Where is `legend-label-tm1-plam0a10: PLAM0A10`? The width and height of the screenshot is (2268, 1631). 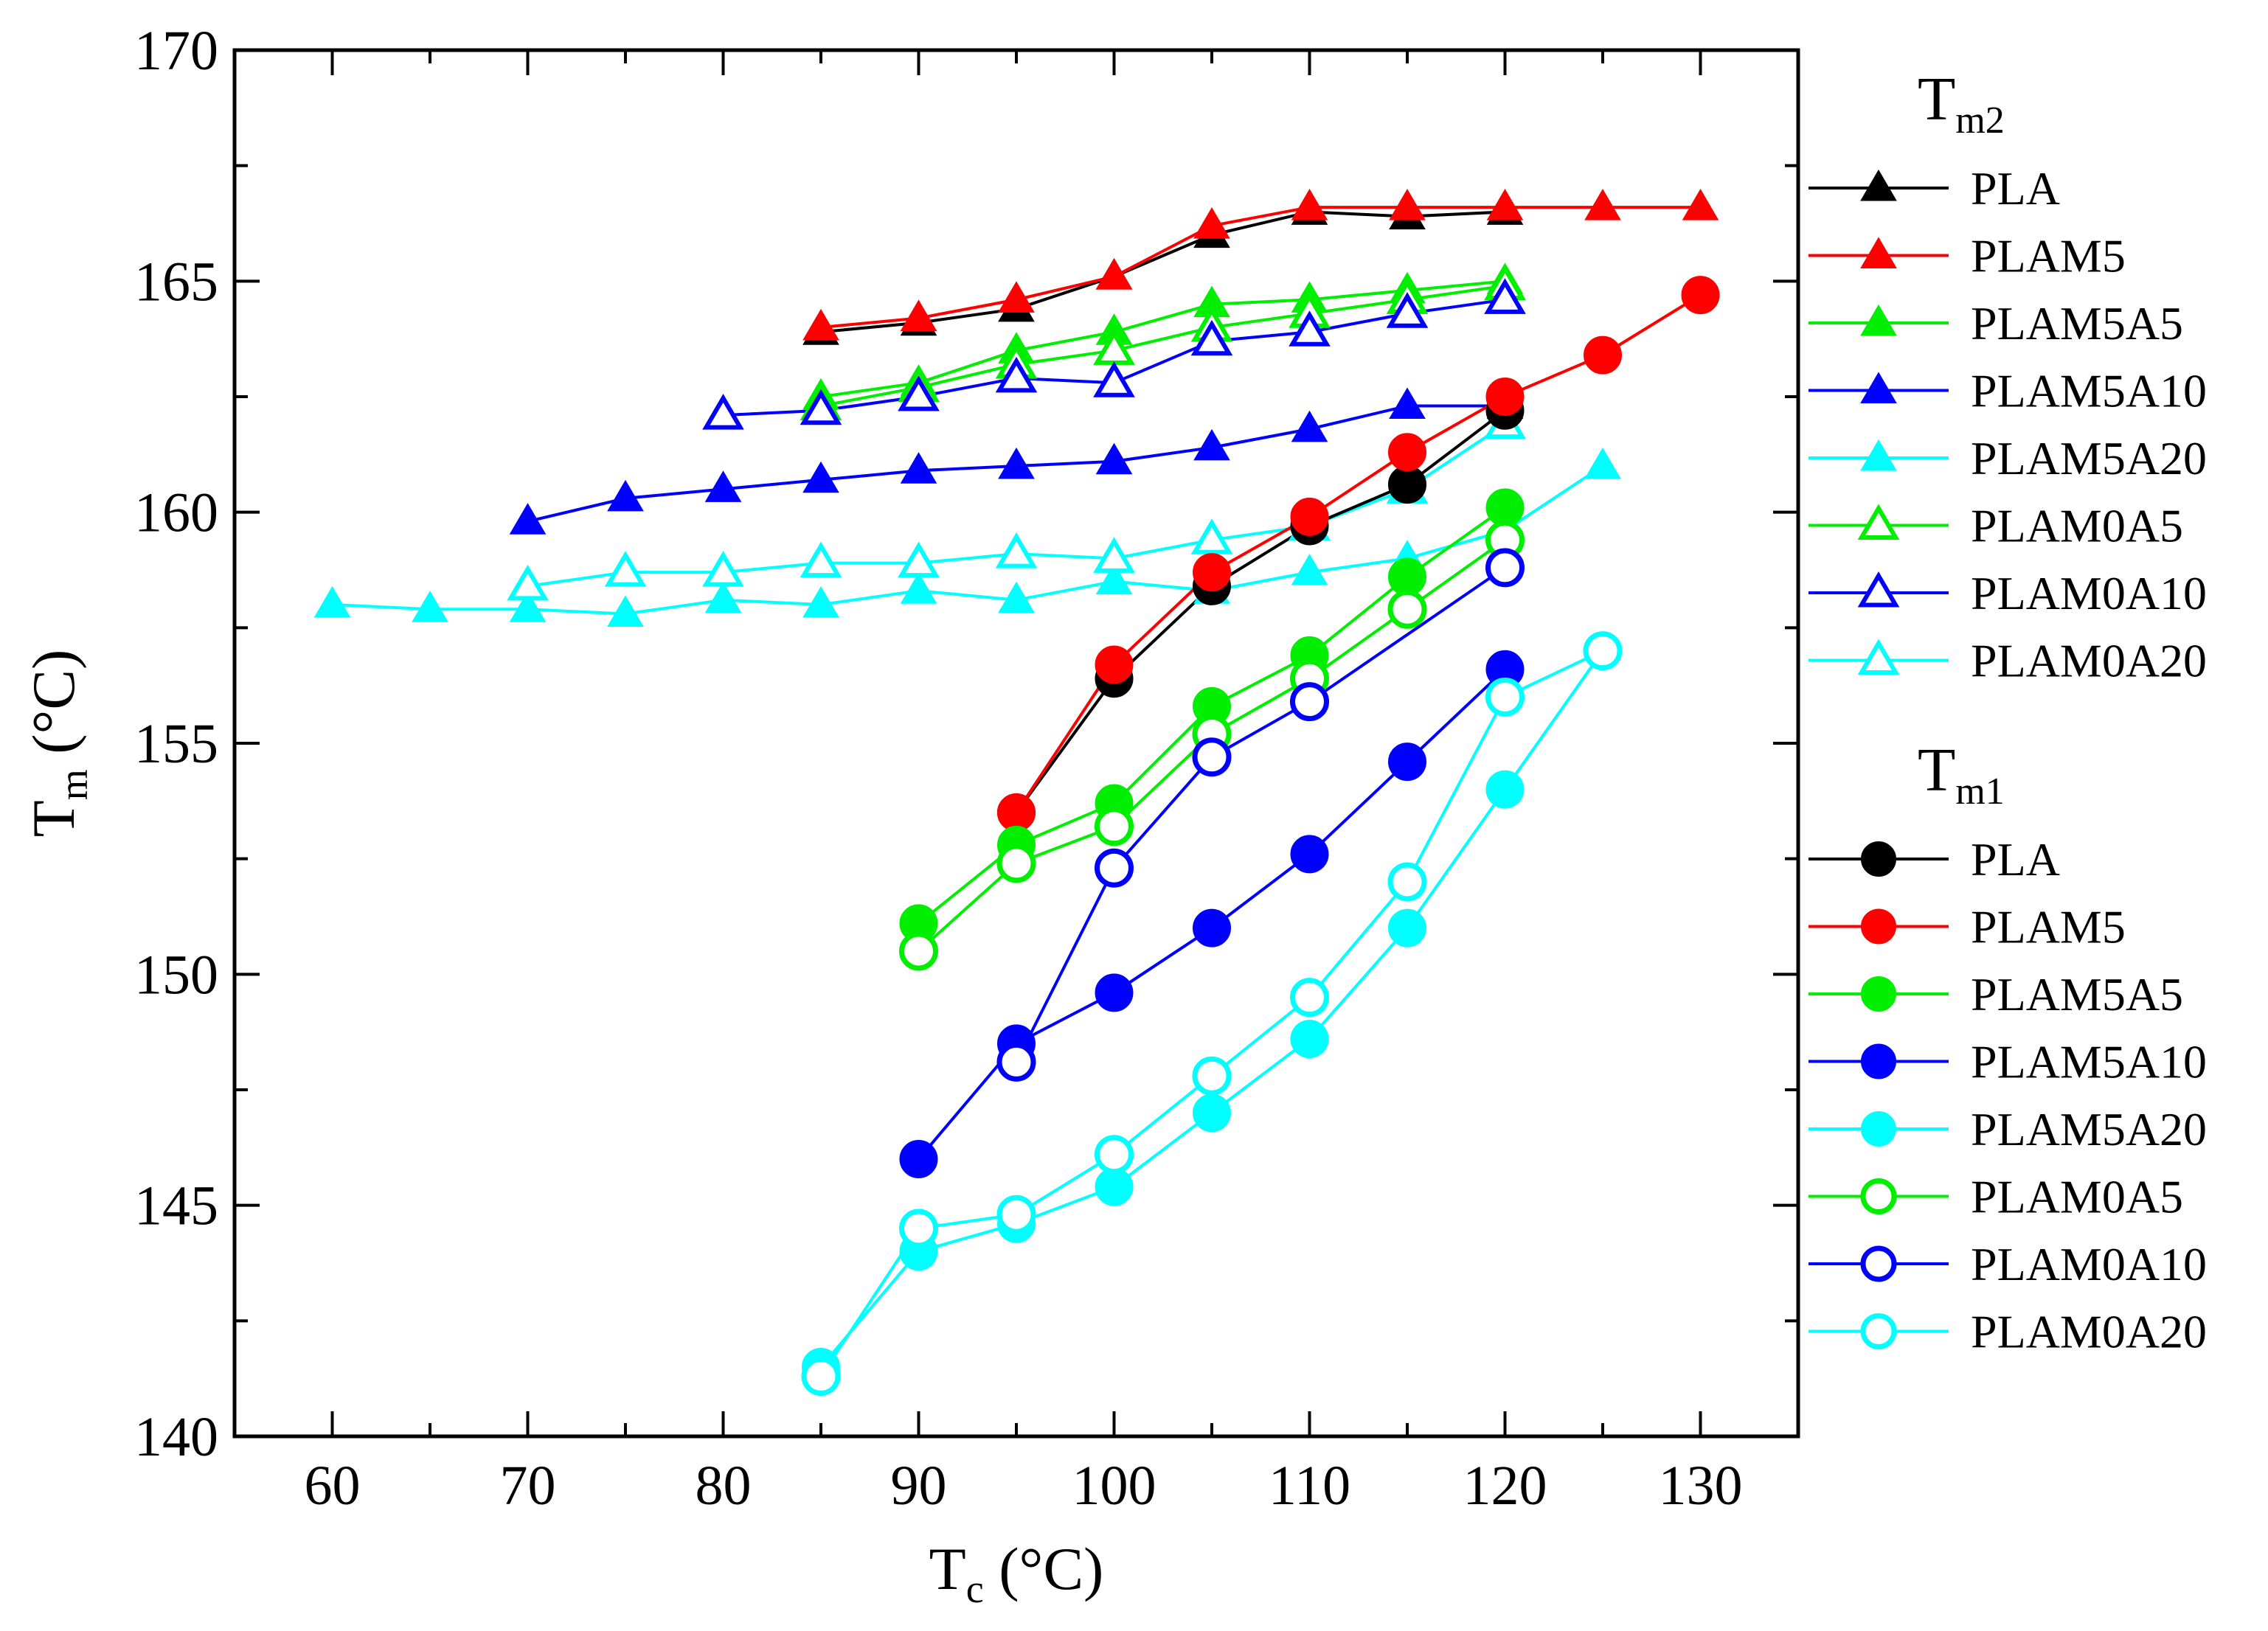
legend-label-tm1-plam0a10: PLAM0A10 is located at coordinates (2089, 1264).